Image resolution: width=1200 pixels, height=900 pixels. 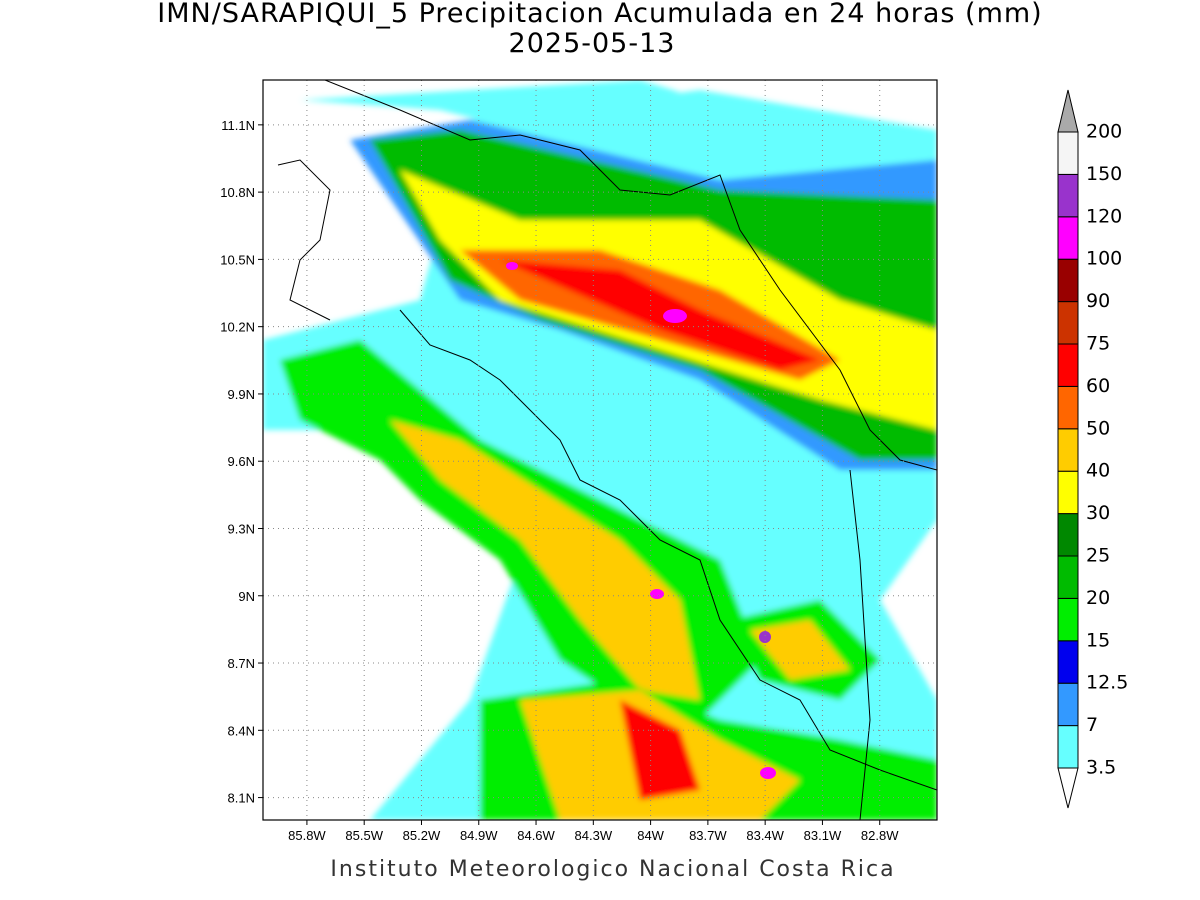 What do you see at coordinates (1092, 725) in the screenshot?
I see `colorbar-label: 7` at bounding box center [1092, 725].